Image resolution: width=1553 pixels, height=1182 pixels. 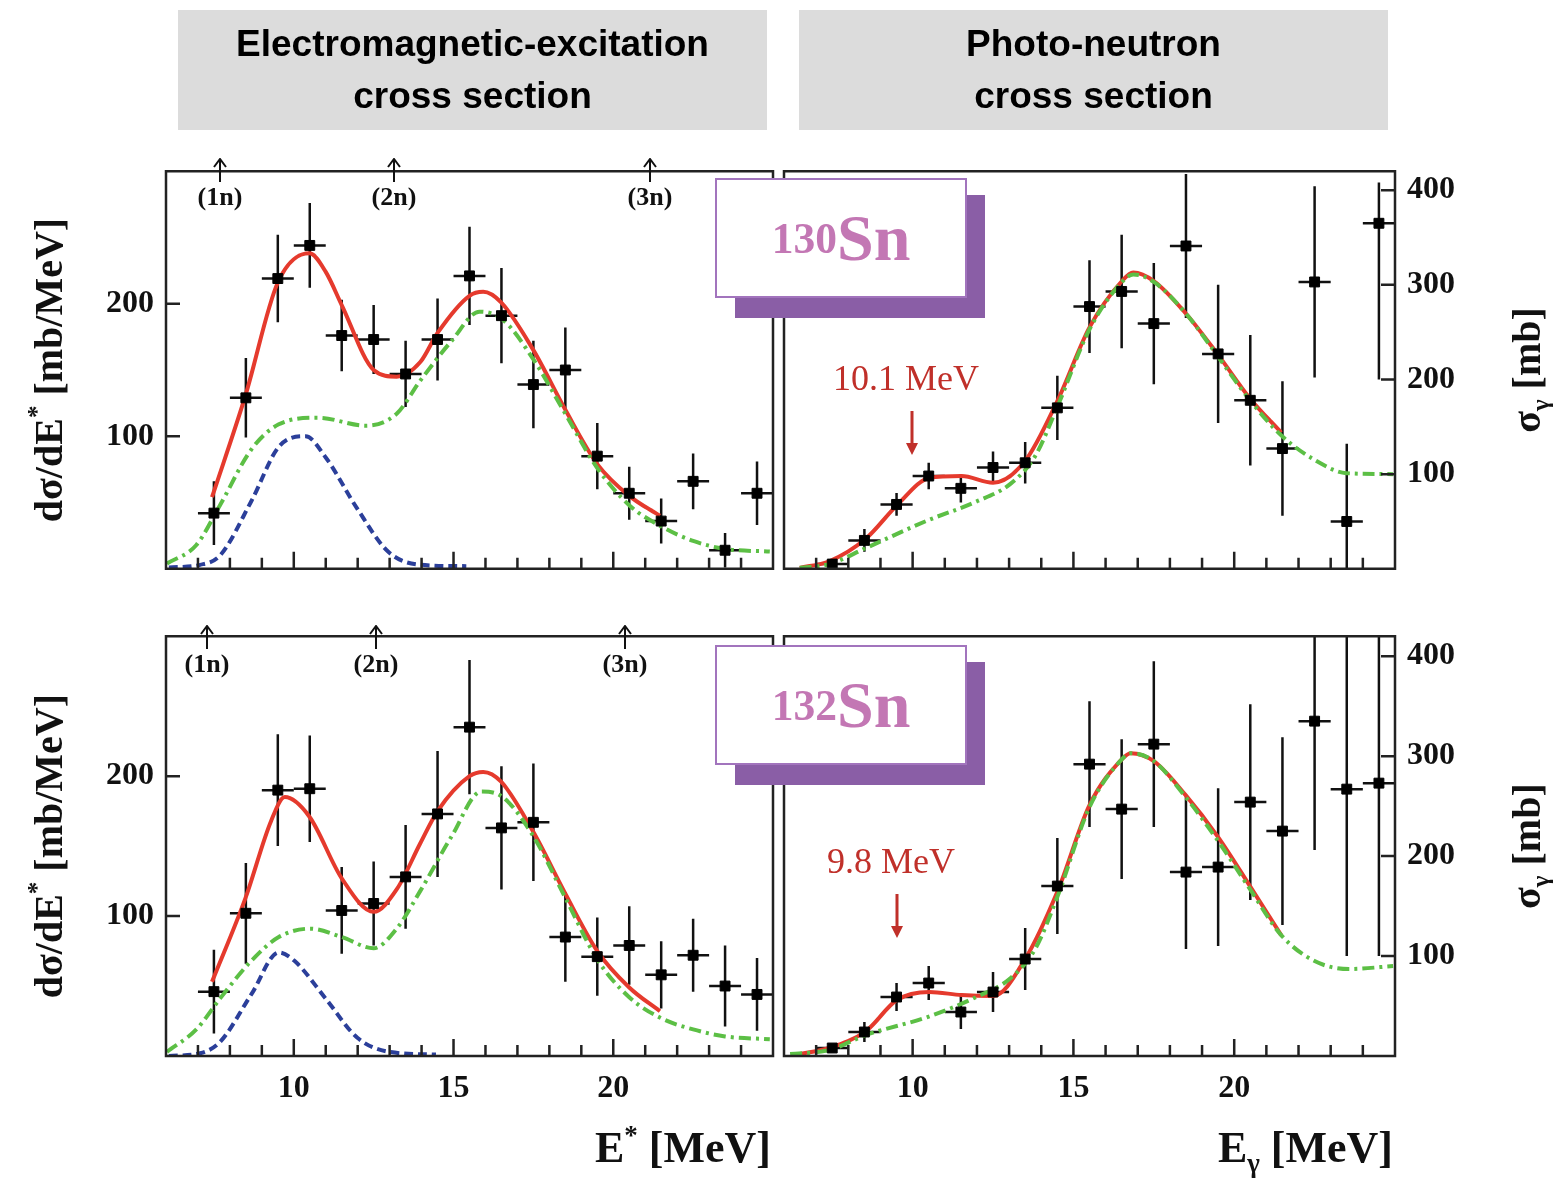 I want to click on y-tick-label: 300, so click(x=1431, y=282).